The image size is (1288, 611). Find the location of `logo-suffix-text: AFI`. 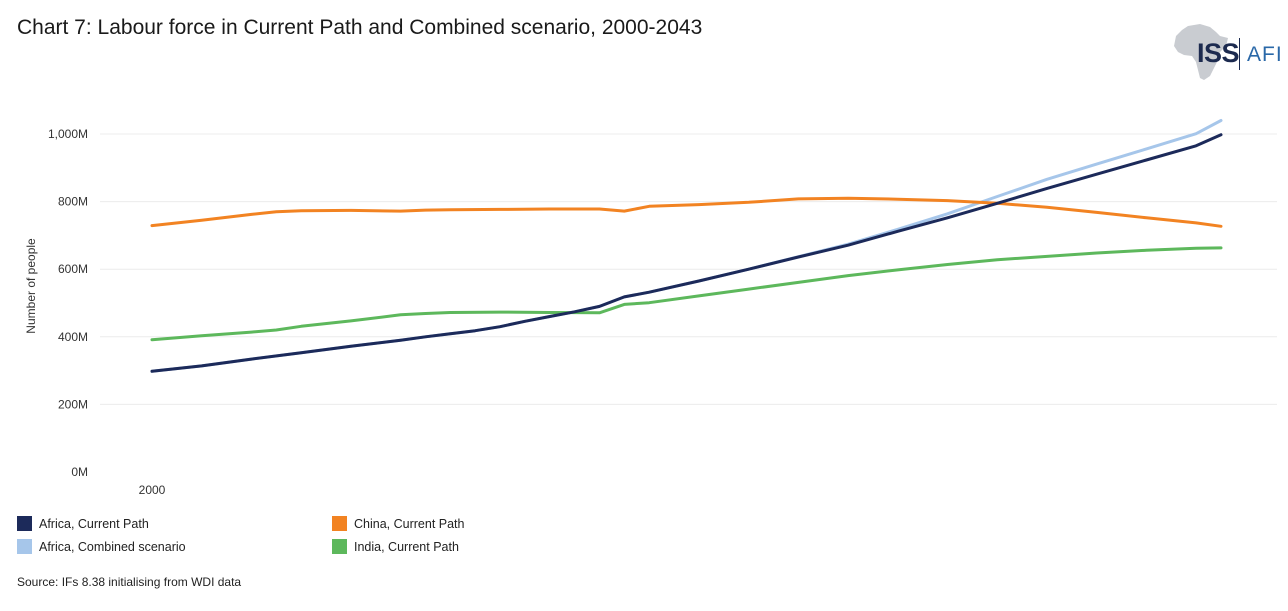

logo-suffix-text: AFI is located at coordinates (1265, 54).